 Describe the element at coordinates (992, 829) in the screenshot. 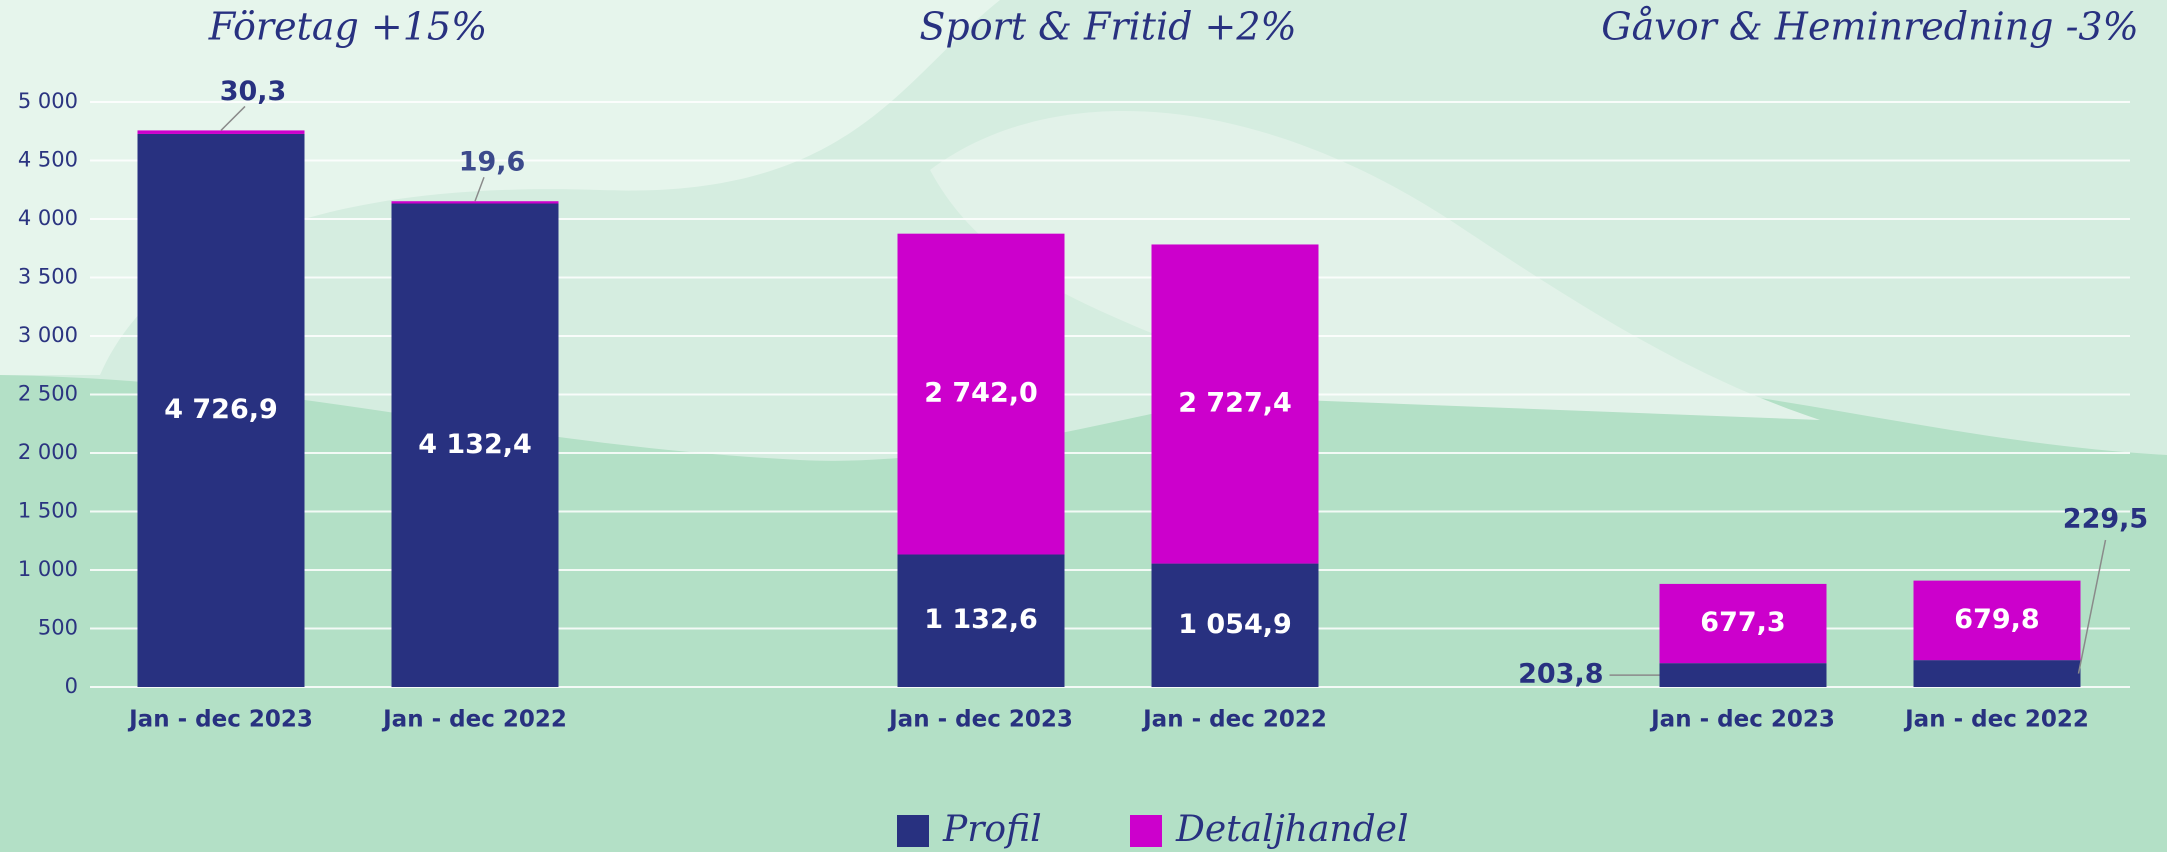

I see `legend-label: Profil` at that location.